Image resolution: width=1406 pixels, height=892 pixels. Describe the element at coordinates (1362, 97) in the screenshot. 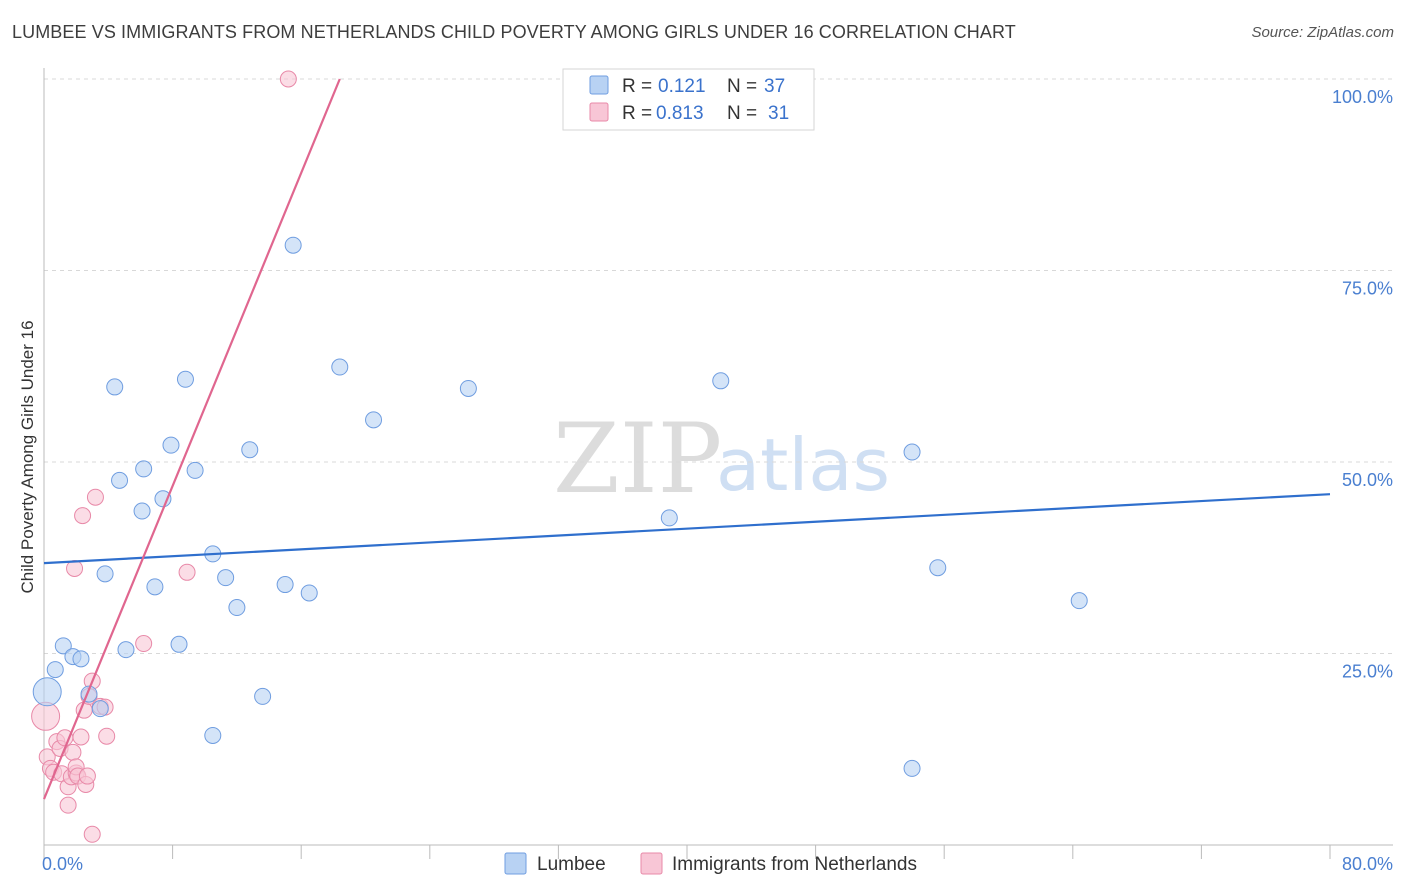

I see `y-tick-label-3: 100.0%` at that location.